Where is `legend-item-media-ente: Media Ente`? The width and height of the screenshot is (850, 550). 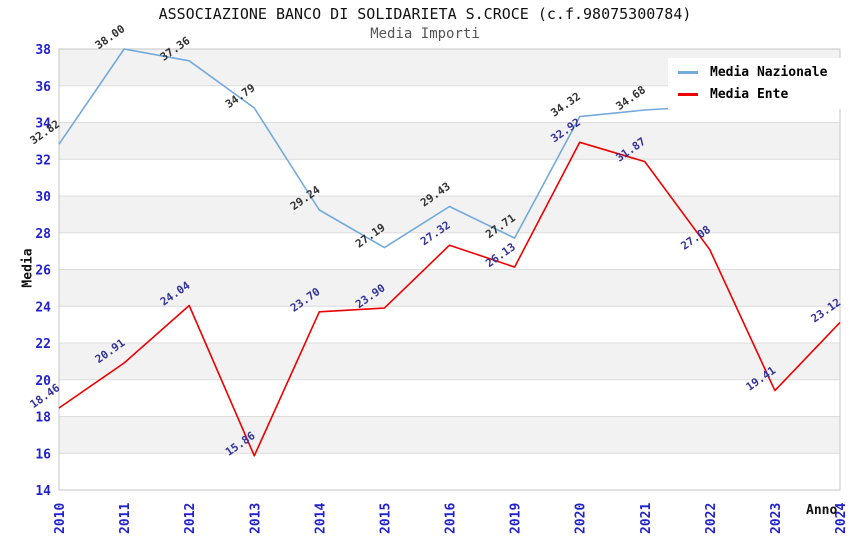
legend-item-media-ente: Media Ente is located at coordinates (752, 94).